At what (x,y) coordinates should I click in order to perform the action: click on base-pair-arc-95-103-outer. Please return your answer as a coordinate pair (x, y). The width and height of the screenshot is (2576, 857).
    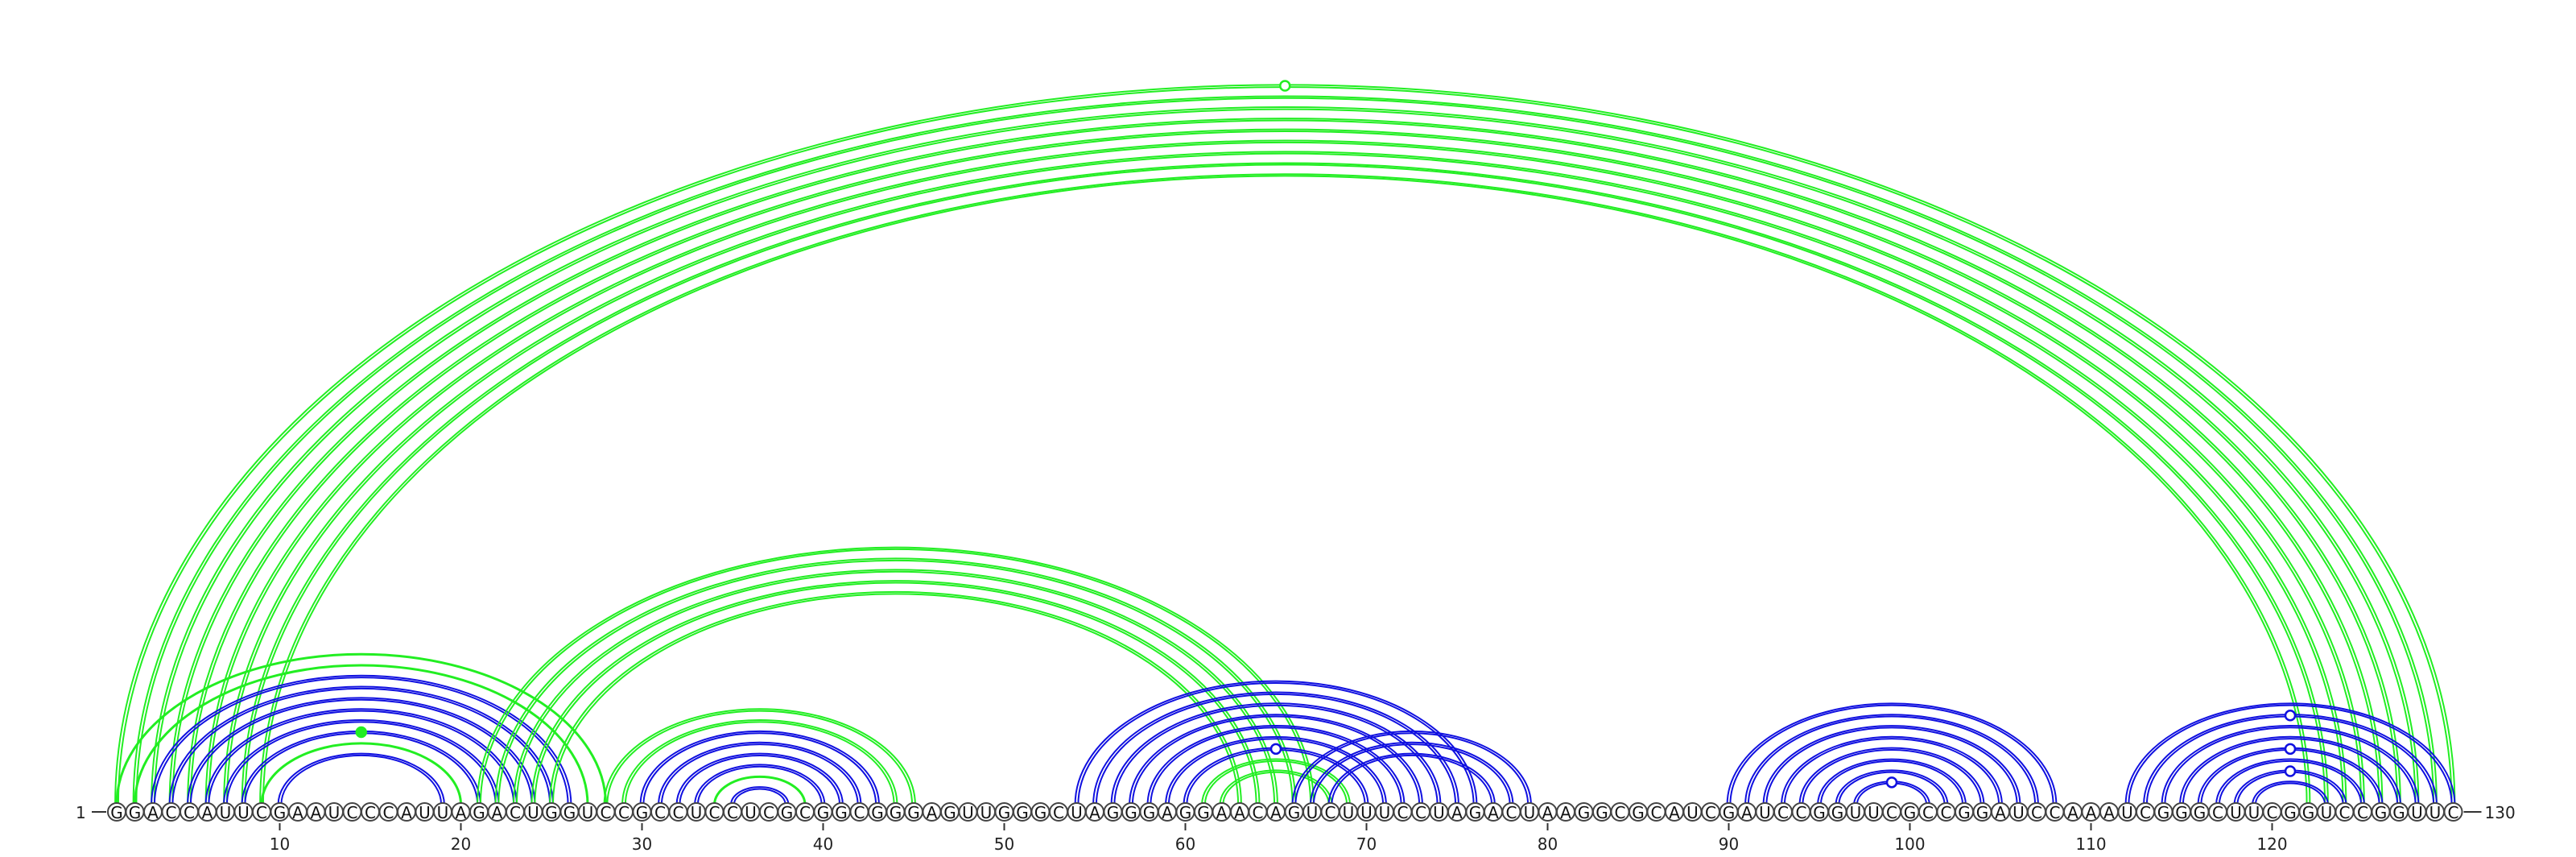
    Looking at the image, I should click on (1892, 781).